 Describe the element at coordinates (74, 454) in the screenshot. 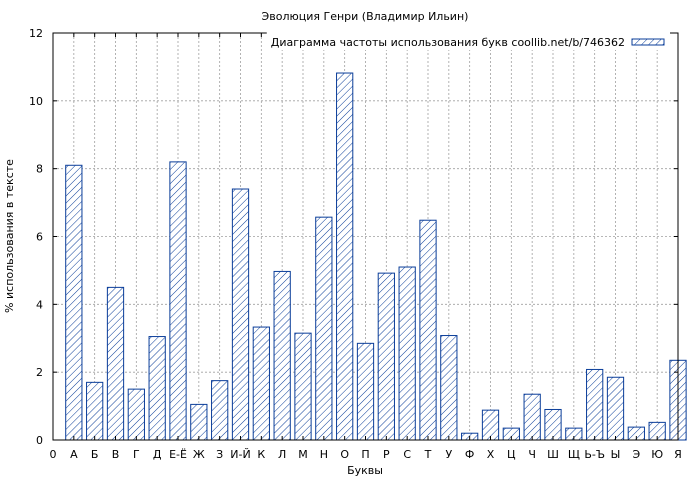

I see `x-tick-label: А` at that location.